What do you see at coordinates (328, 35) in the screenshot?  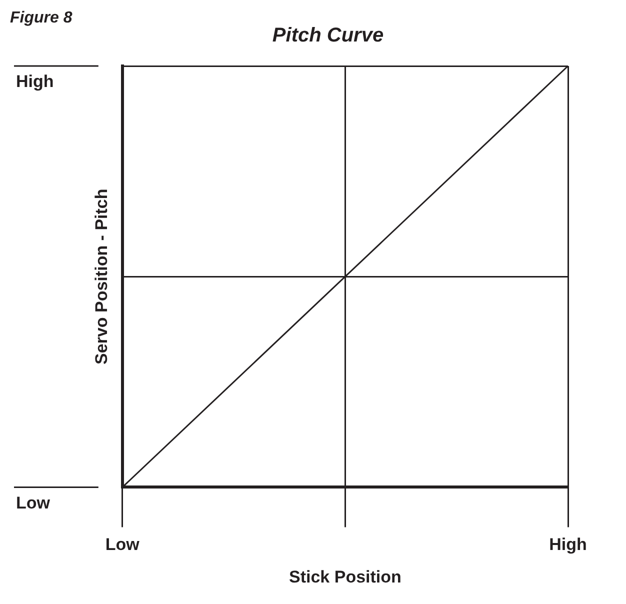 I see `chart-title: Pitch Curve` at bounding box center [328, 35].